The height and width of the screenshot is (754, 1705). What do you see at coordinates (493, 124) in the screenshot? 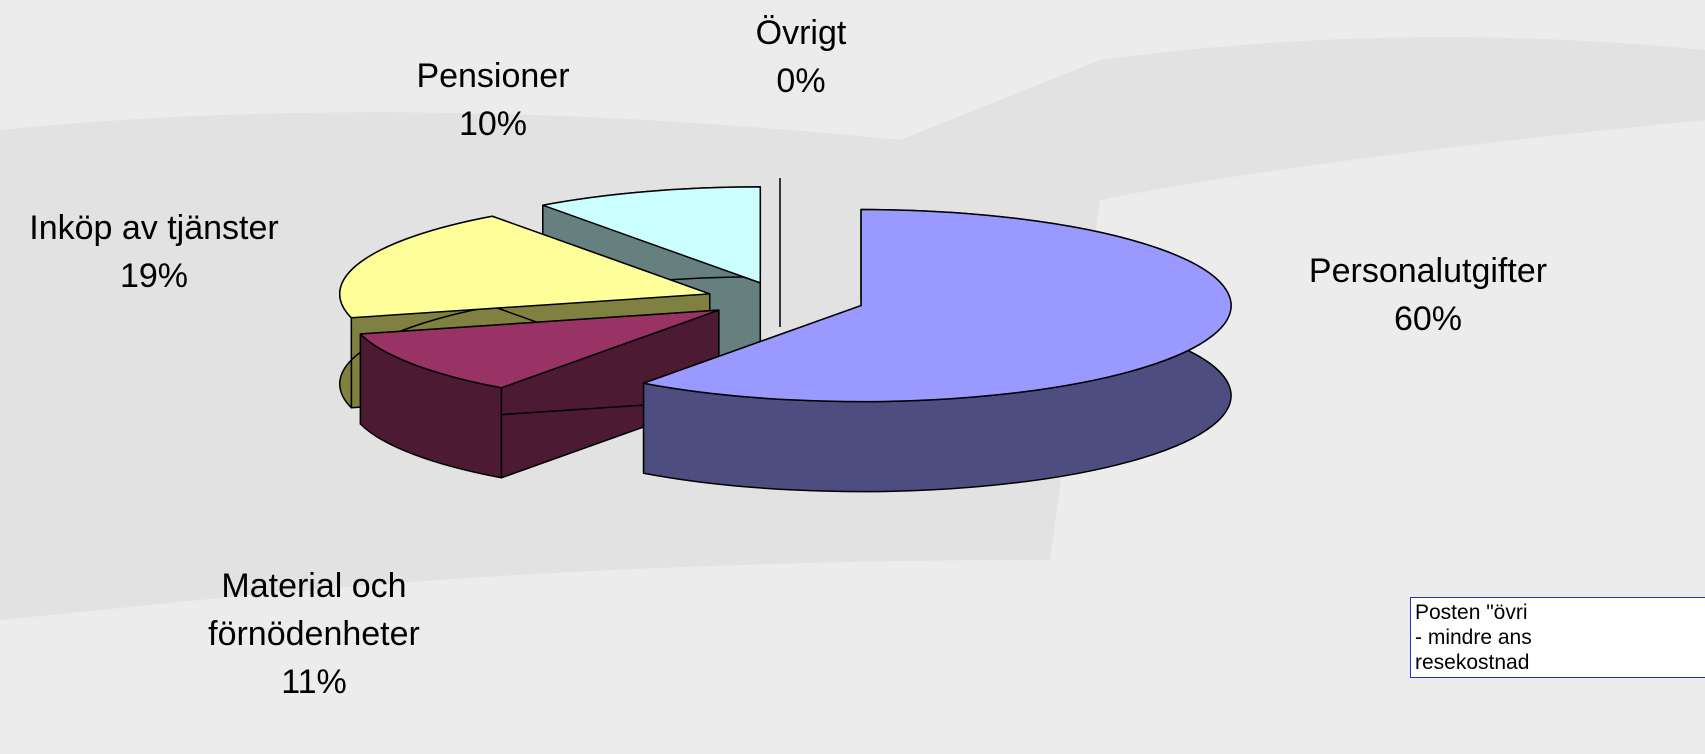
I see `percent-label: 10%` at bounding box center [493, 124].